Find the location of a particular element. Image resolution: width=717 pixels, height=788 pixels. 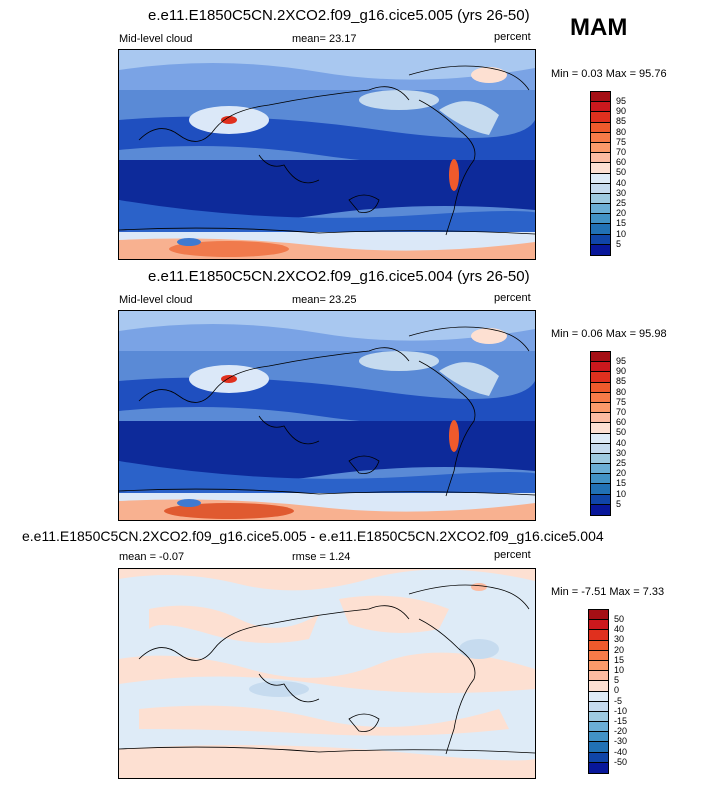

cbar1-tick: 85 is located at coordinates (621, 121).